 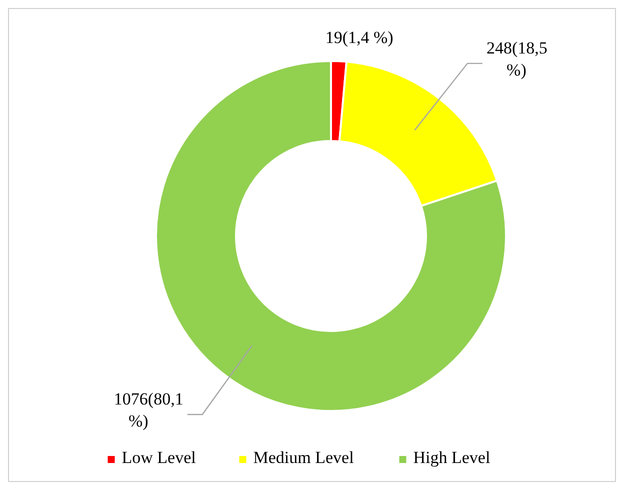 I want to click on legend-label: High Level, so click(x=451, y=457).